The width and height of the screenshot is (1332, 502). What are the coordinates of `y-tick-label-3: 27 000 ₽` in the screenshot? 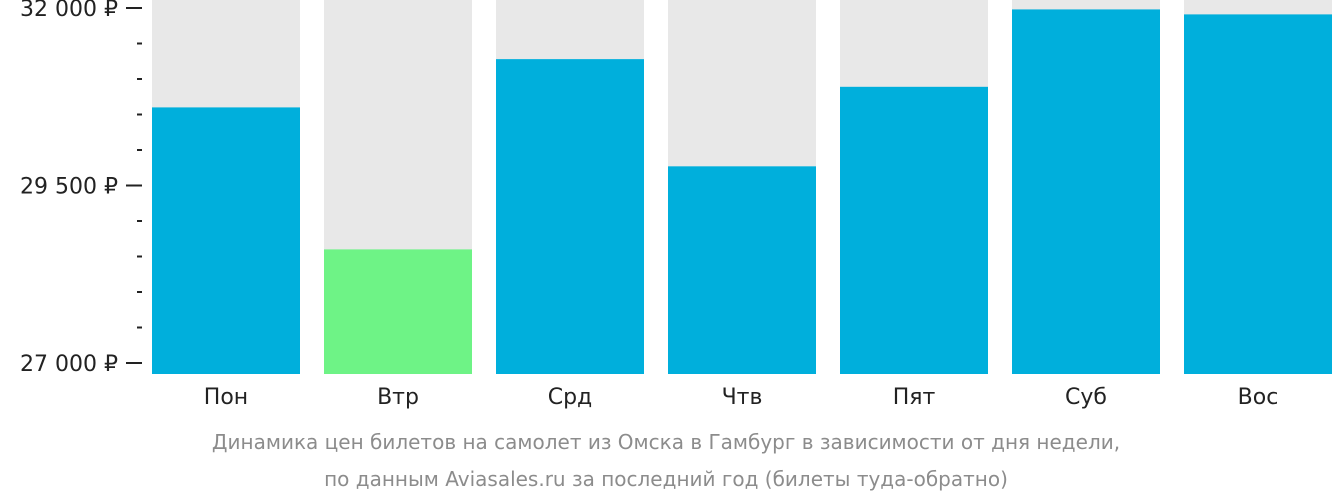 It's located at (69, 364).